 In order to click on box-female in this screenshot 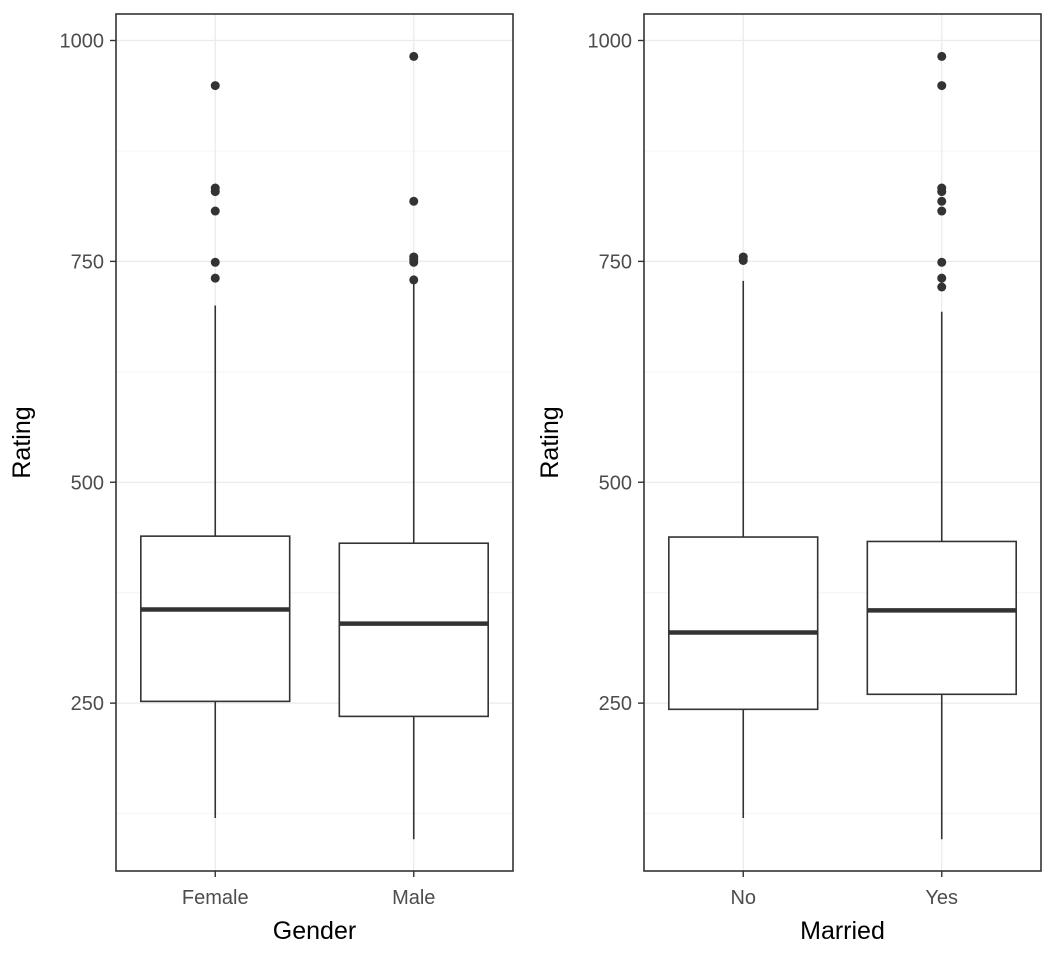, I will do `click(215, 449)`.